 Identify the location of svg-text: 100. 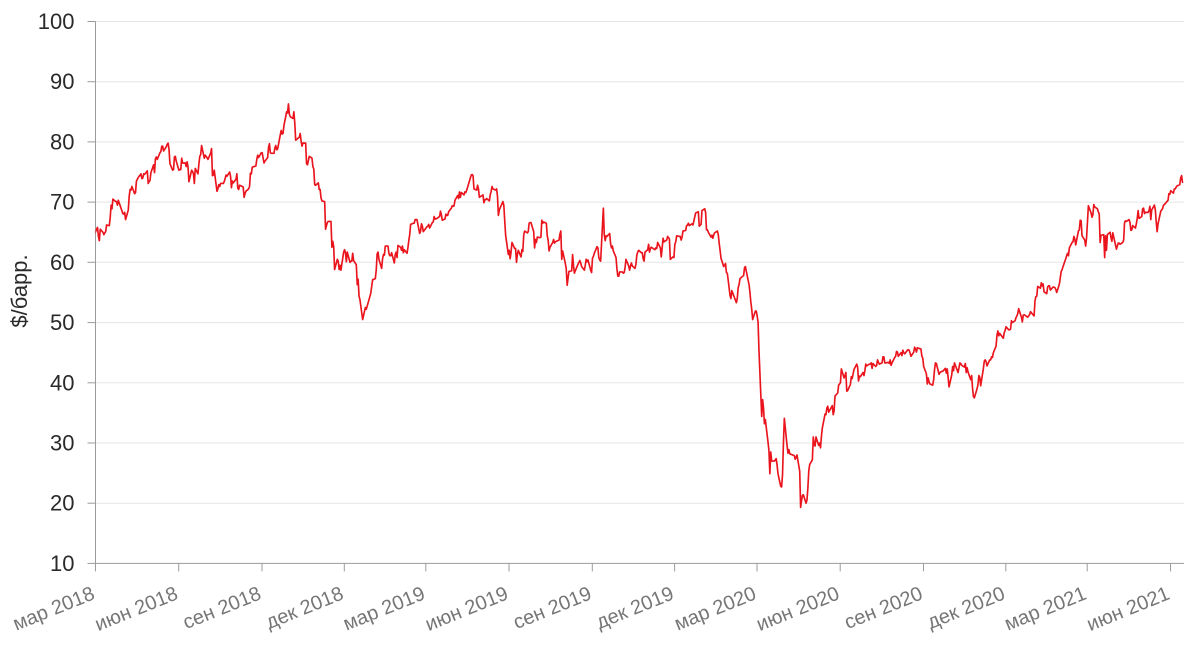
(56, 21).